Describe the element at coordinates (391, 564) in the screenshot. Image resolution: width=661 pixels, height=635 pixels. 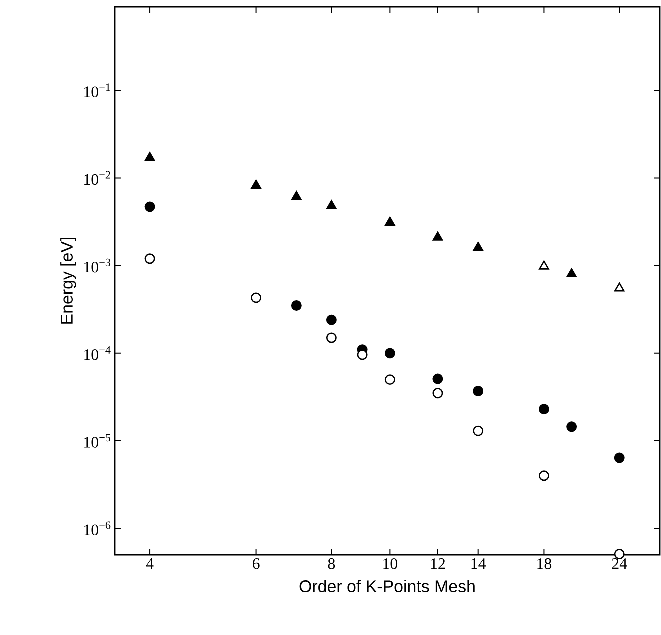
I see `x-tick-label: 10` at that location.